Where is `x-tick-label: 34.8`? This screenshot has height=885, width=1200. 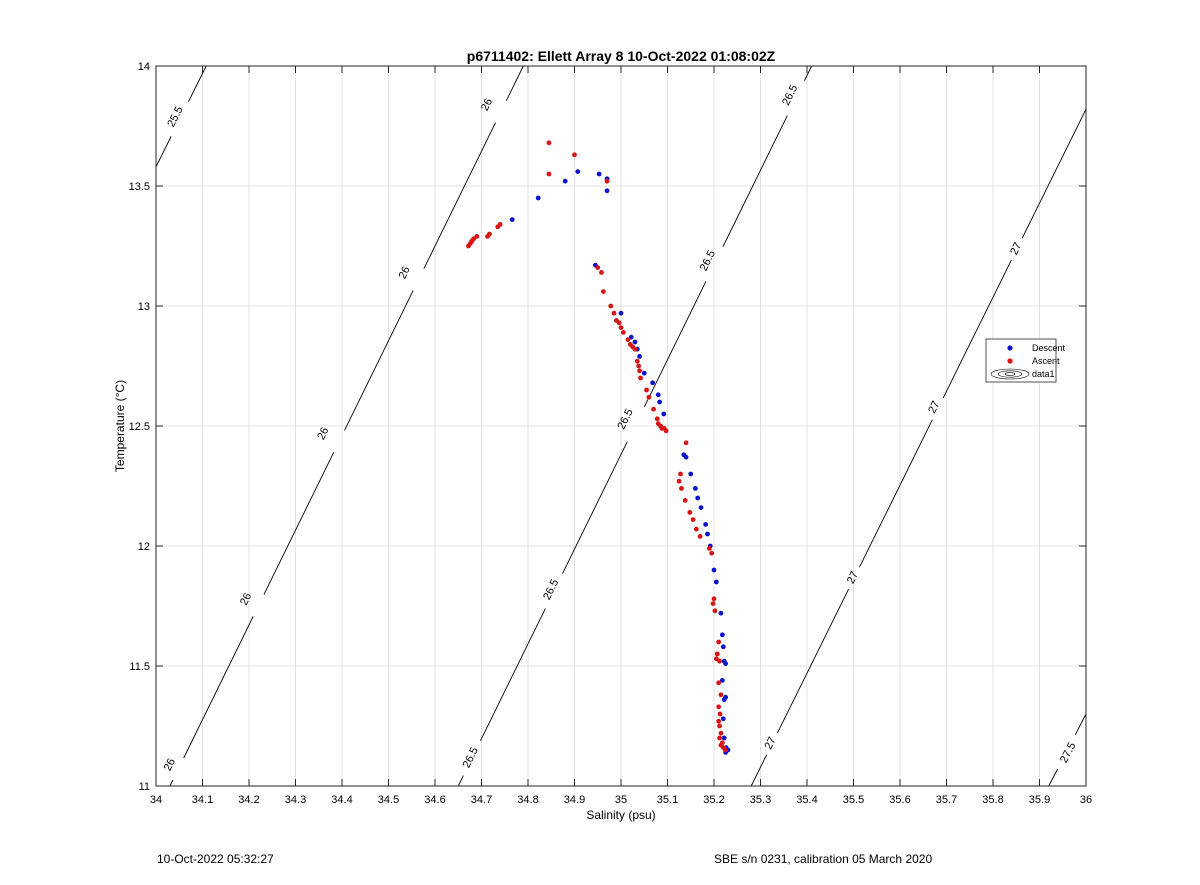 x-tick-label: 34.8 is located at coordinates (527, 800).